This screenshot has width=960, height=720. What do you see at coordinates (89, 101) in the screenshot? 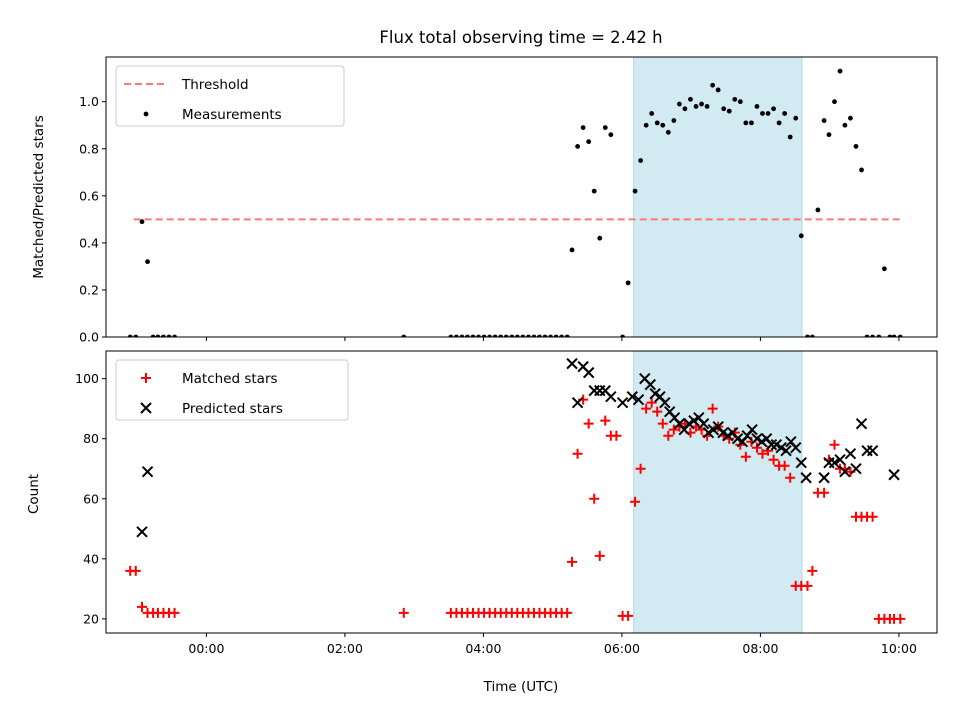
I see `top-y-tick-label: 1.0` at bounding box center [89, 101].